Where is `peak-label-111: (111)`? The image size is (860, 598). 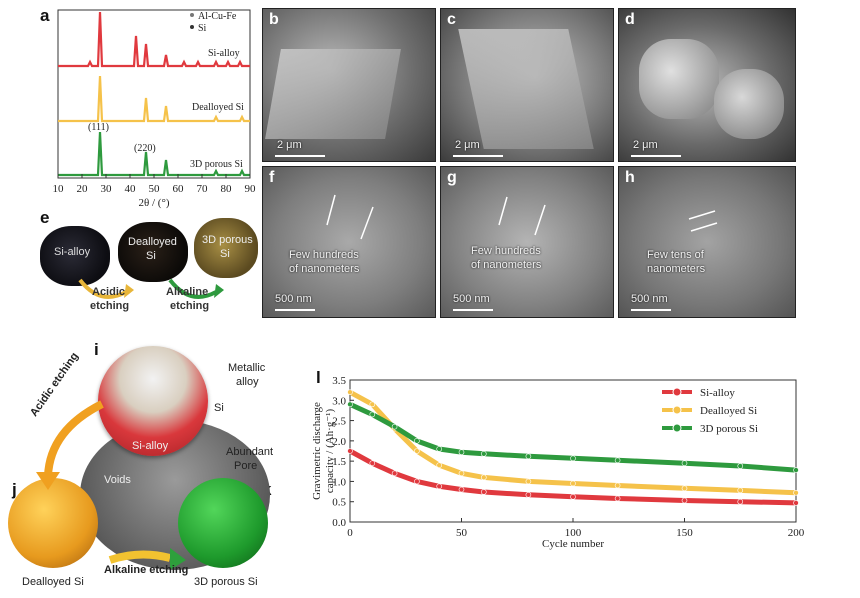 peak-label-111: (111) is located at coordinates (98, 127).